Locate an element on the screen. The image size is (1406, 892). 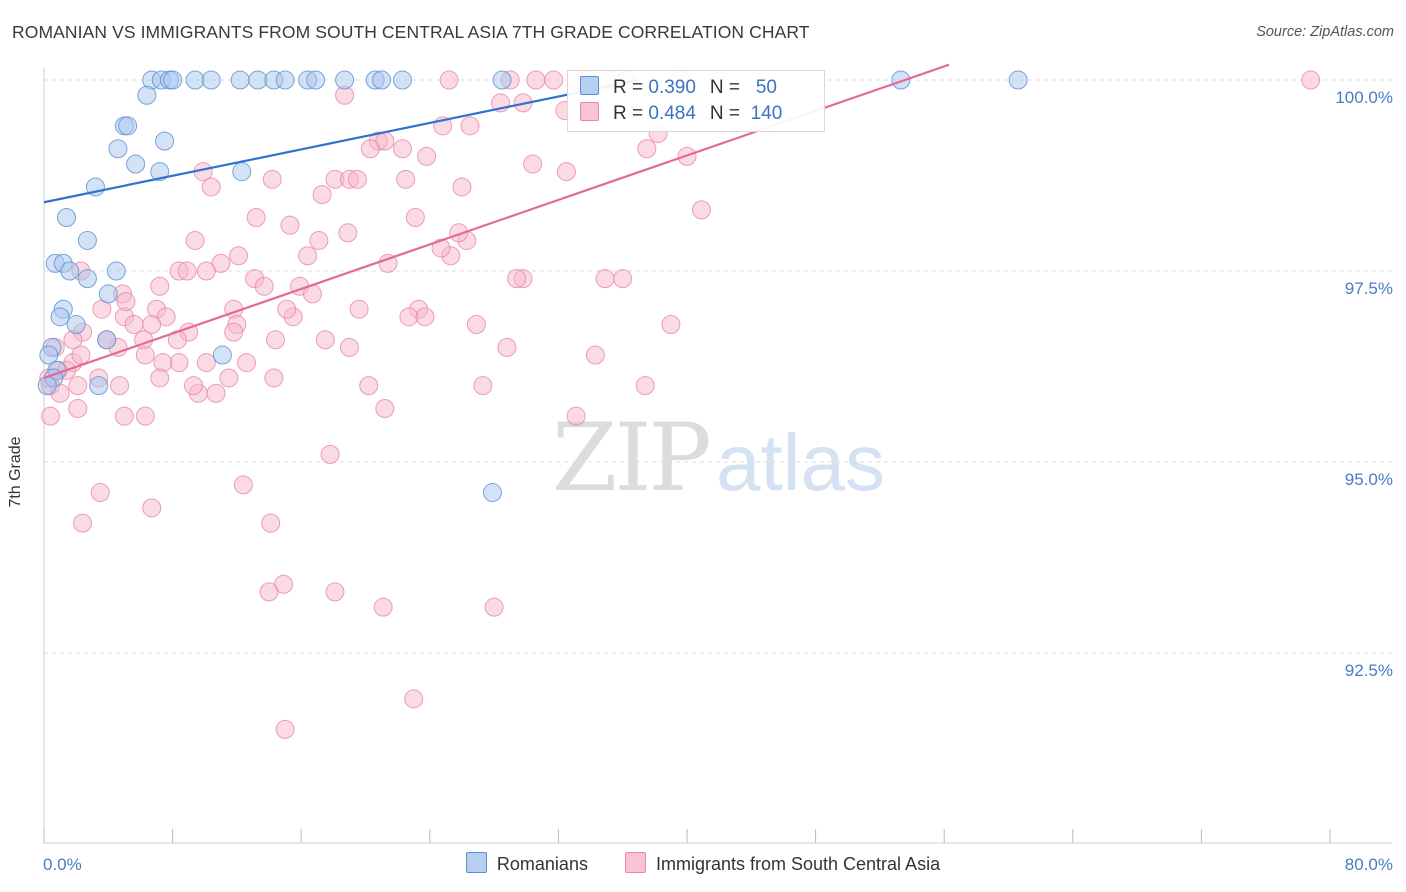
legend-n-value-immigrants: 140 is located at coordinates (766, 113).